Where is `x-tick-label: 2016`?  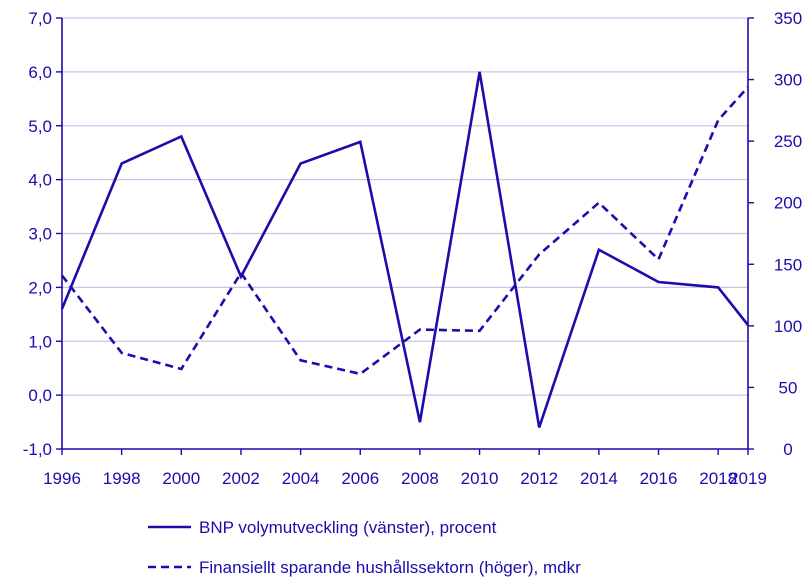 x-tick-label: 2016 is located at coordinates (659, 478).